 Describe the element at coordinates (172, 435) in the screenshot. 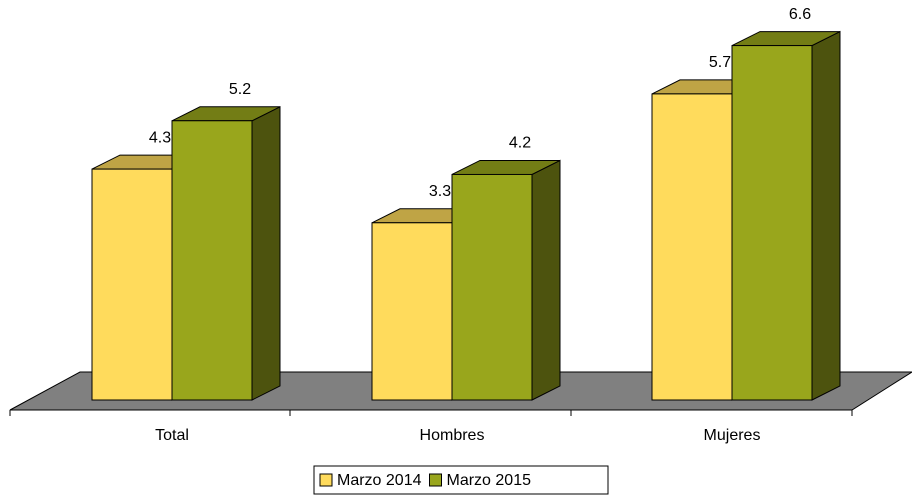

I see `x-tick-label: Total` at that location.